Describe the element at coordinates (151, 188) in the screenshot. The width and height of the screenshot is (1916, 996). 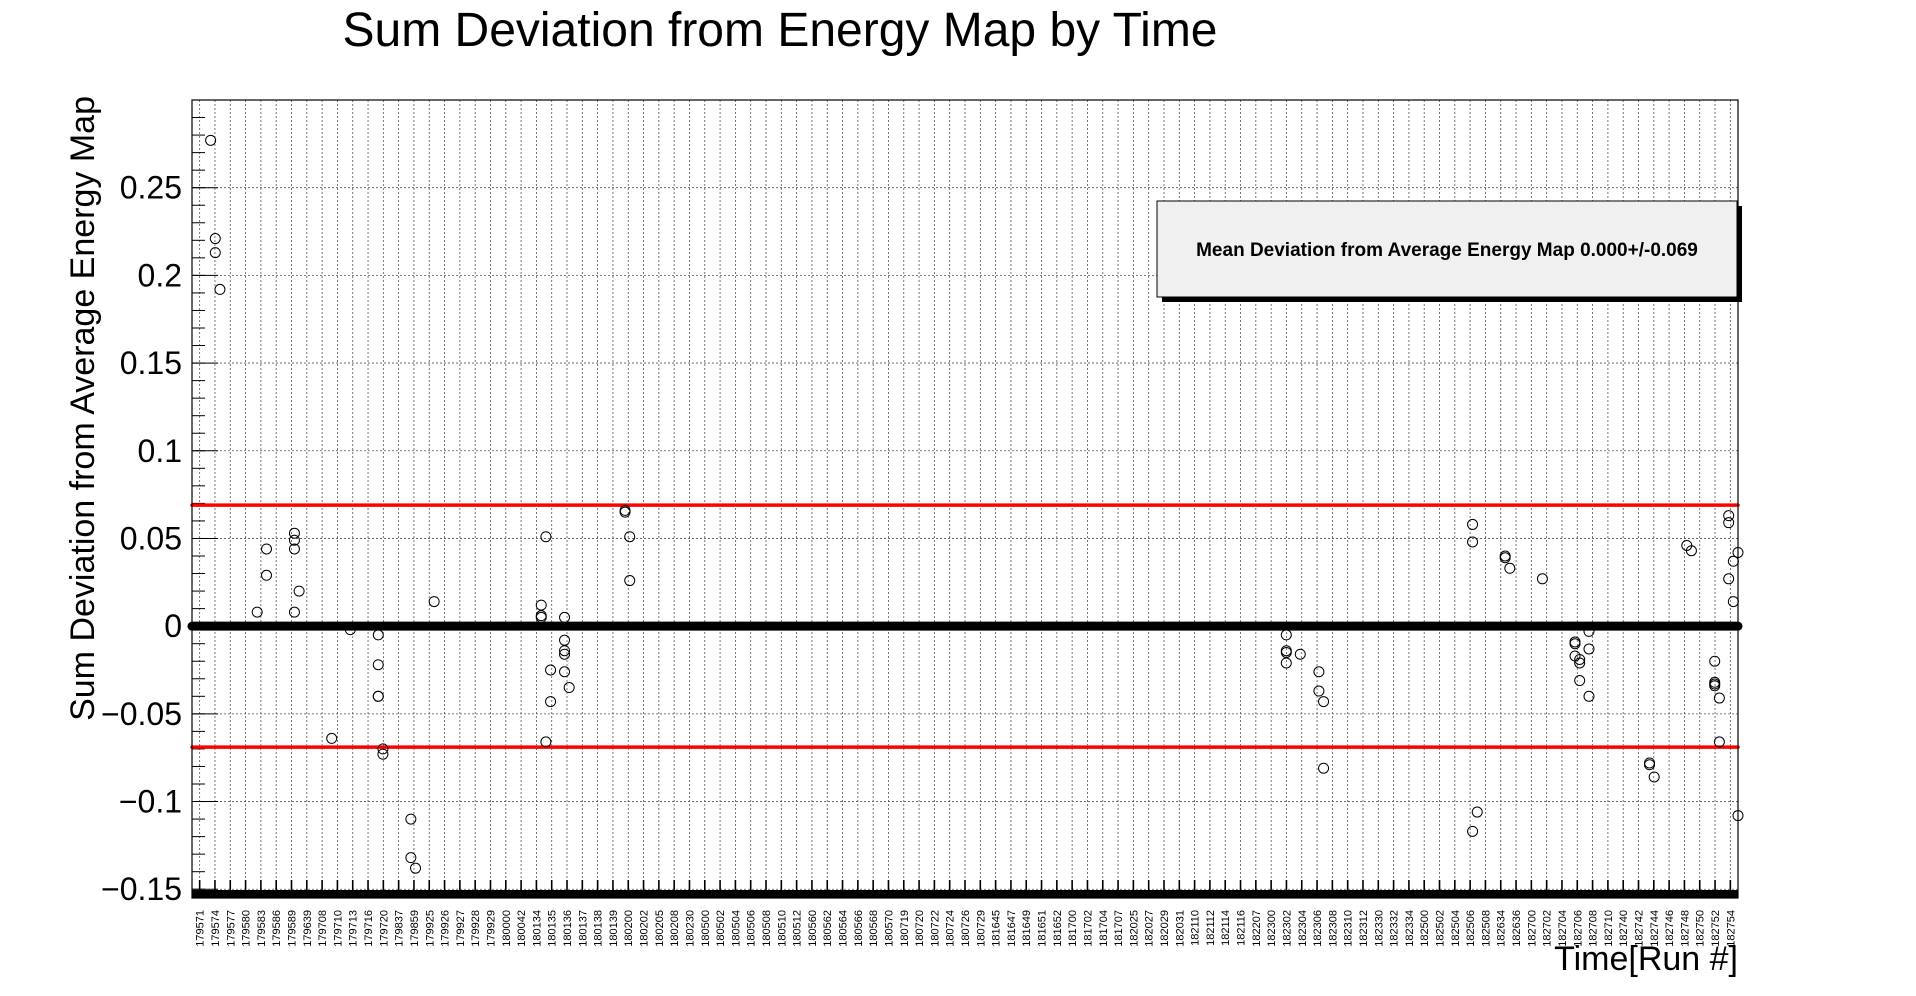
I see `y-tick-label: 0.25` at that location.